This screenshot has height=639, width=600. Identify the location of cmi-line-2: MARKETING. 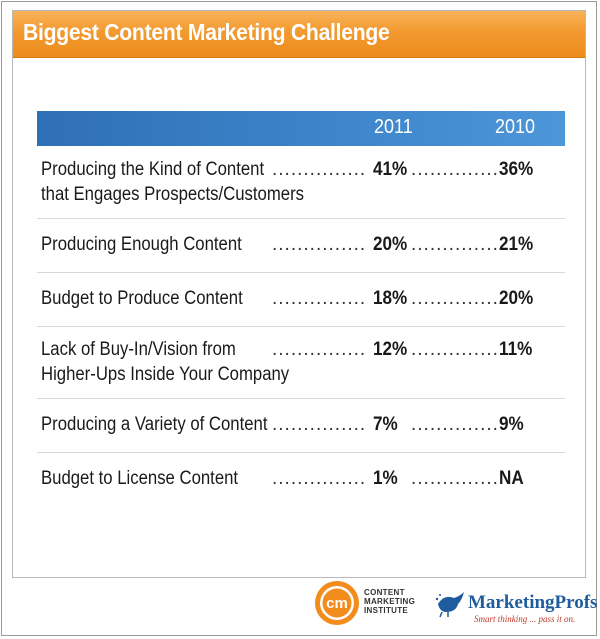
(390, 601).